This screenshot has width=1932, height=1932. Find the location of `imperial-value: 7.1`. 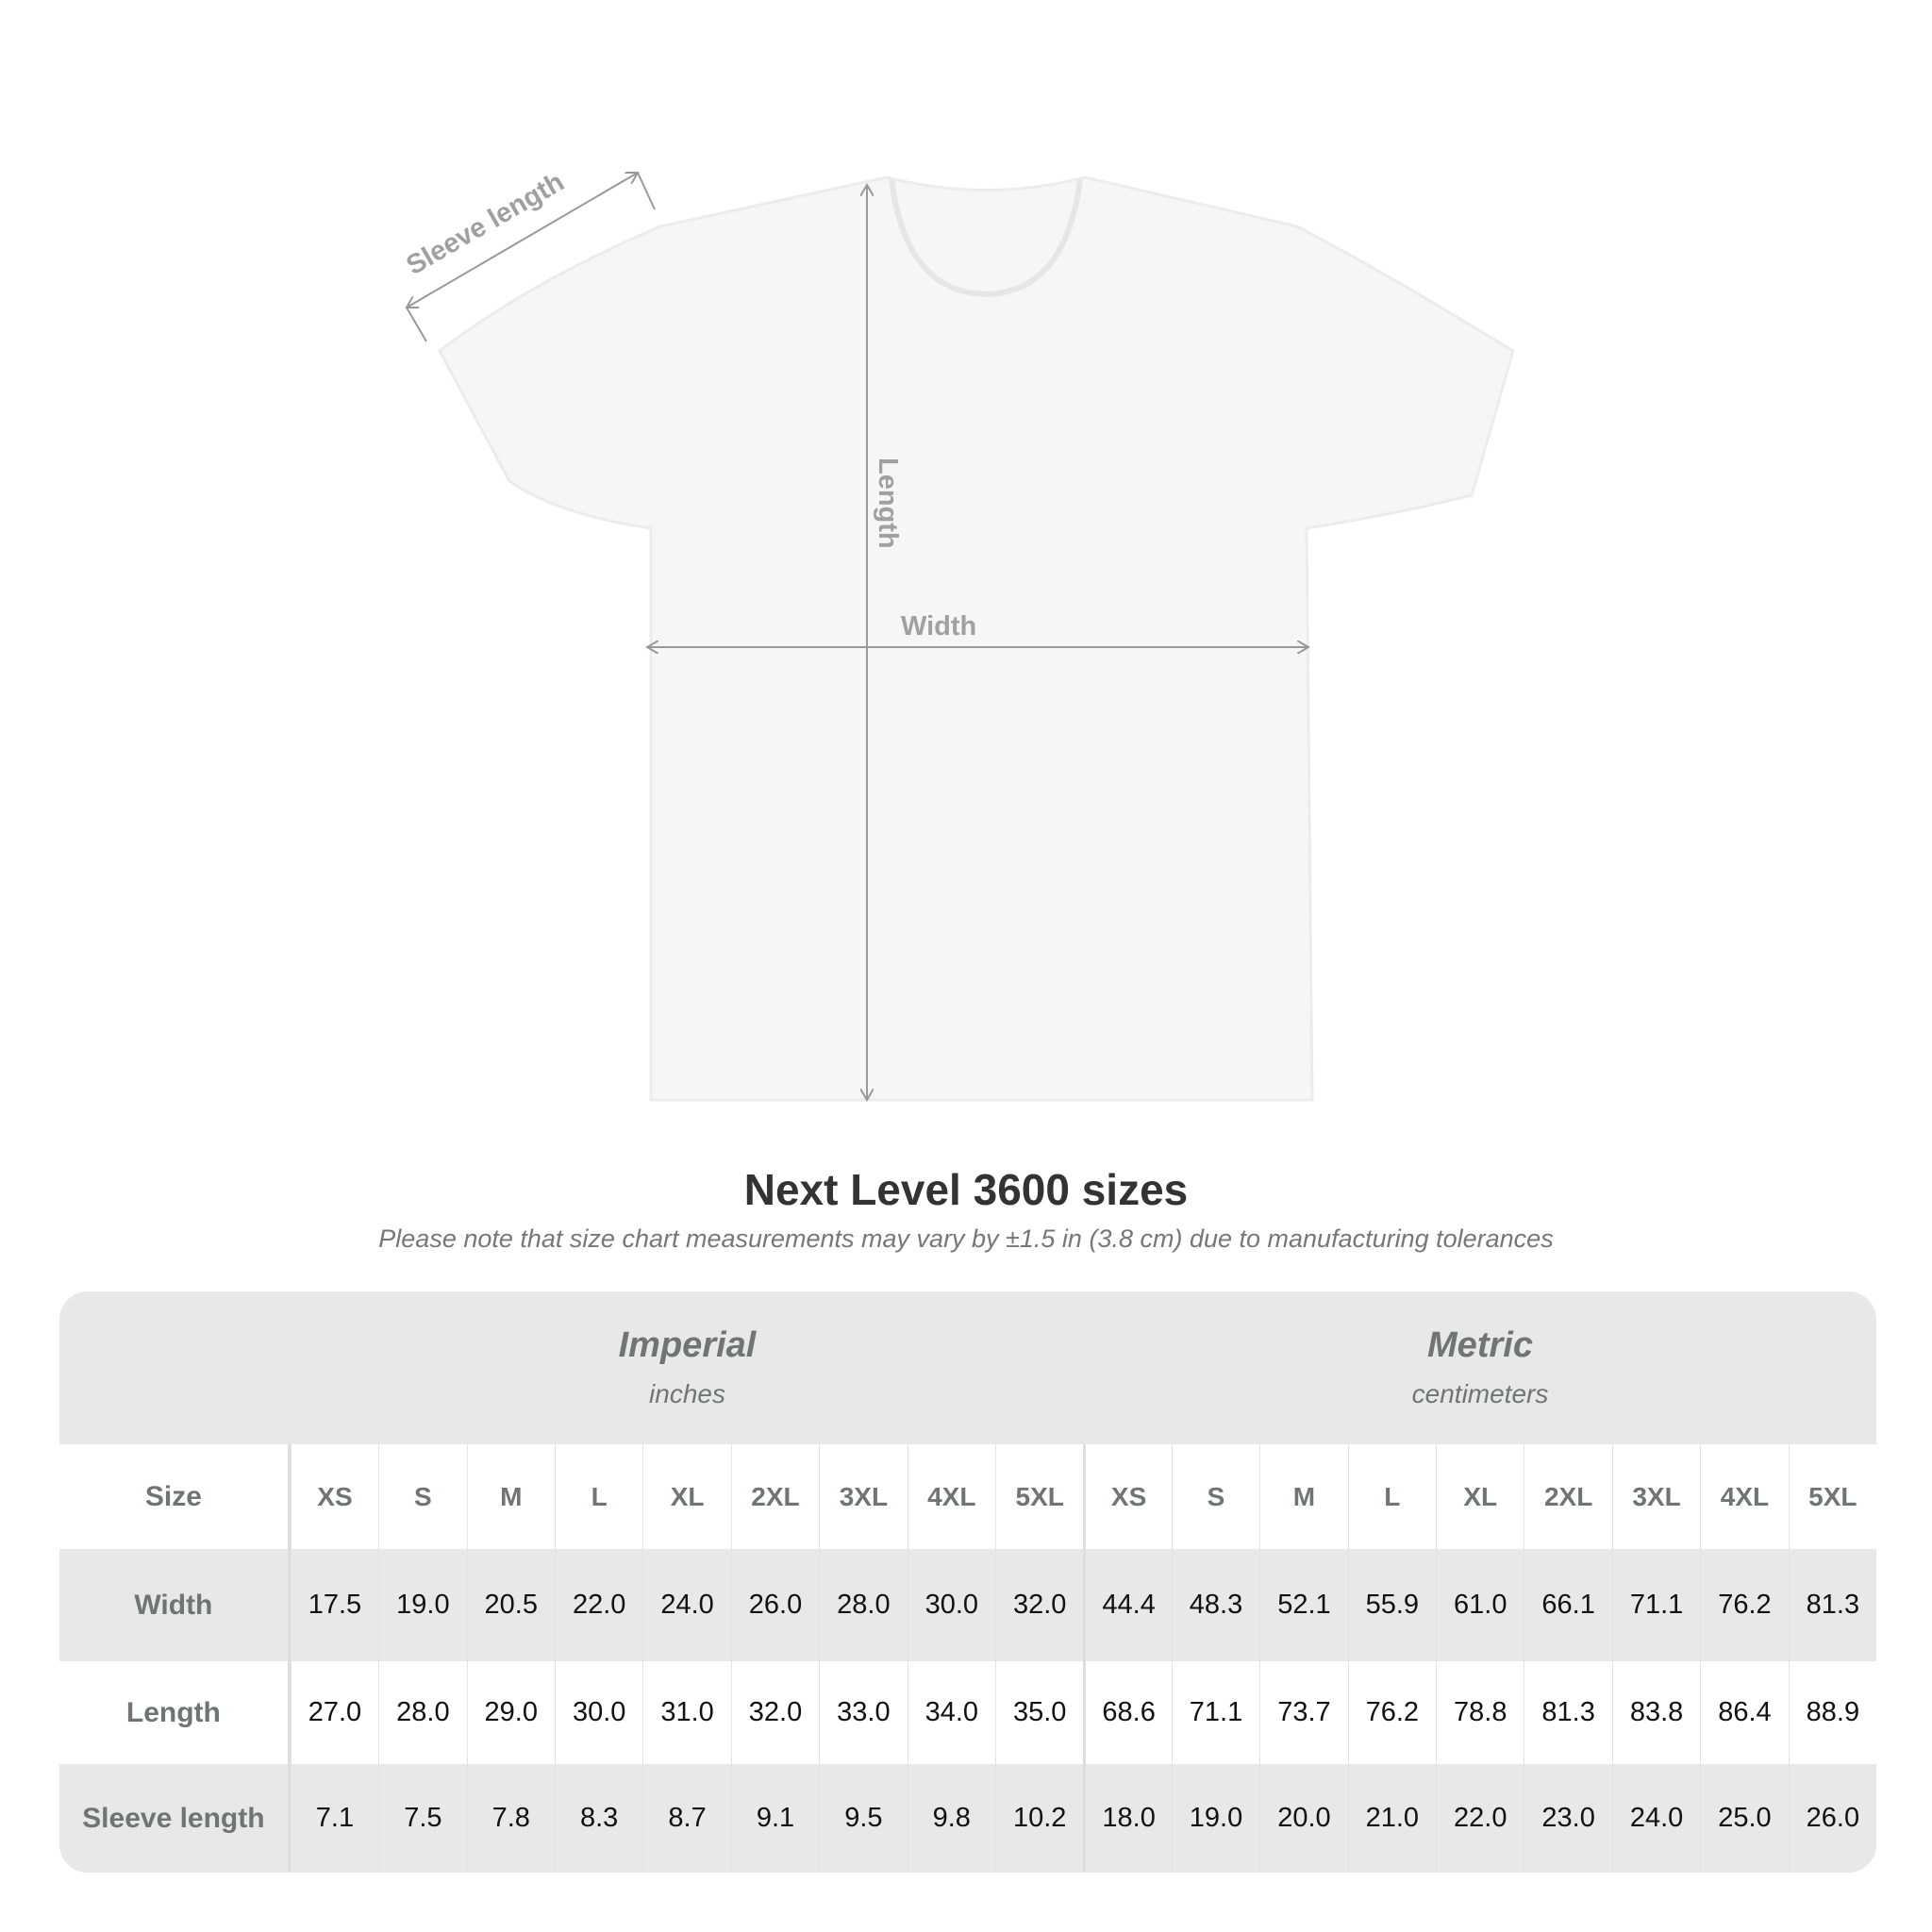

imperial-value: 7.1 is located at coordinates (334, 1819).